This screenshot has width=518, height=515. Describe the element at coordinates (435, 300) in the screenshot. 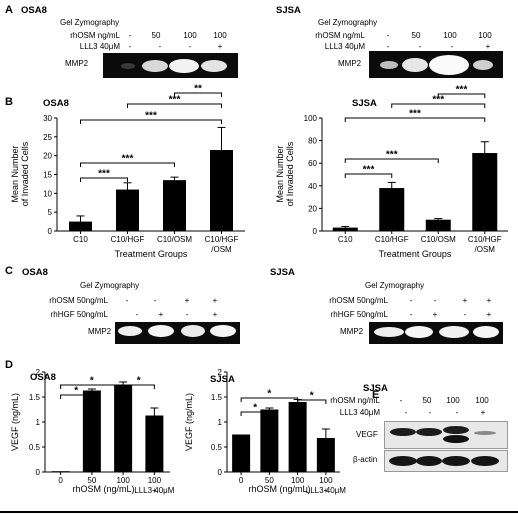

I see `panel-c-right-r1-lane2: -` at that location.